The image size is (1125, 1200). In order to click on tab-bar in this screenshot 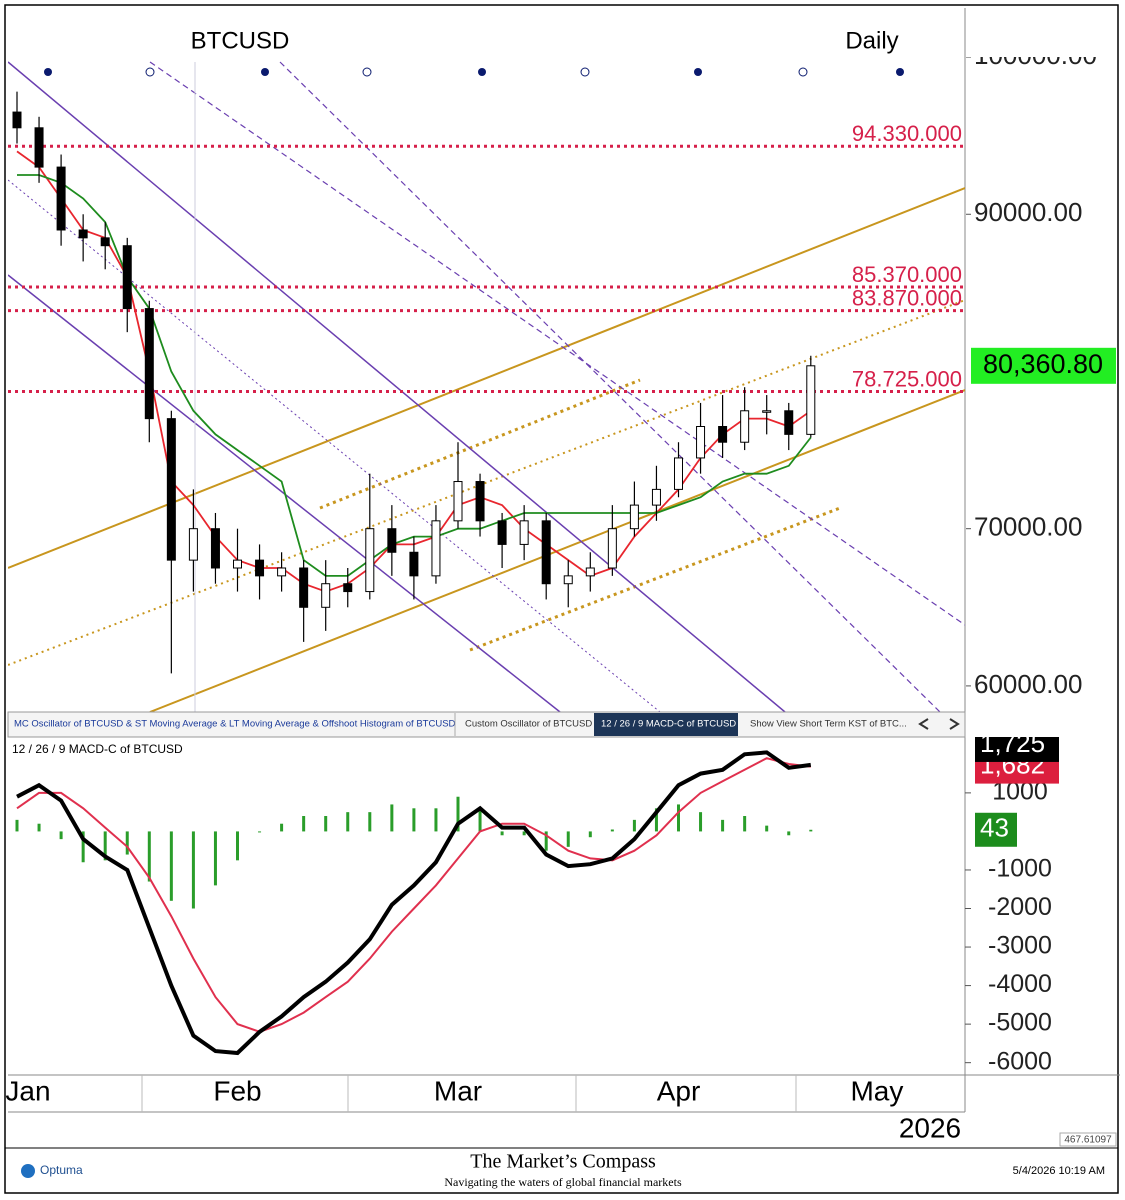, I will do `click(486, 724)`.